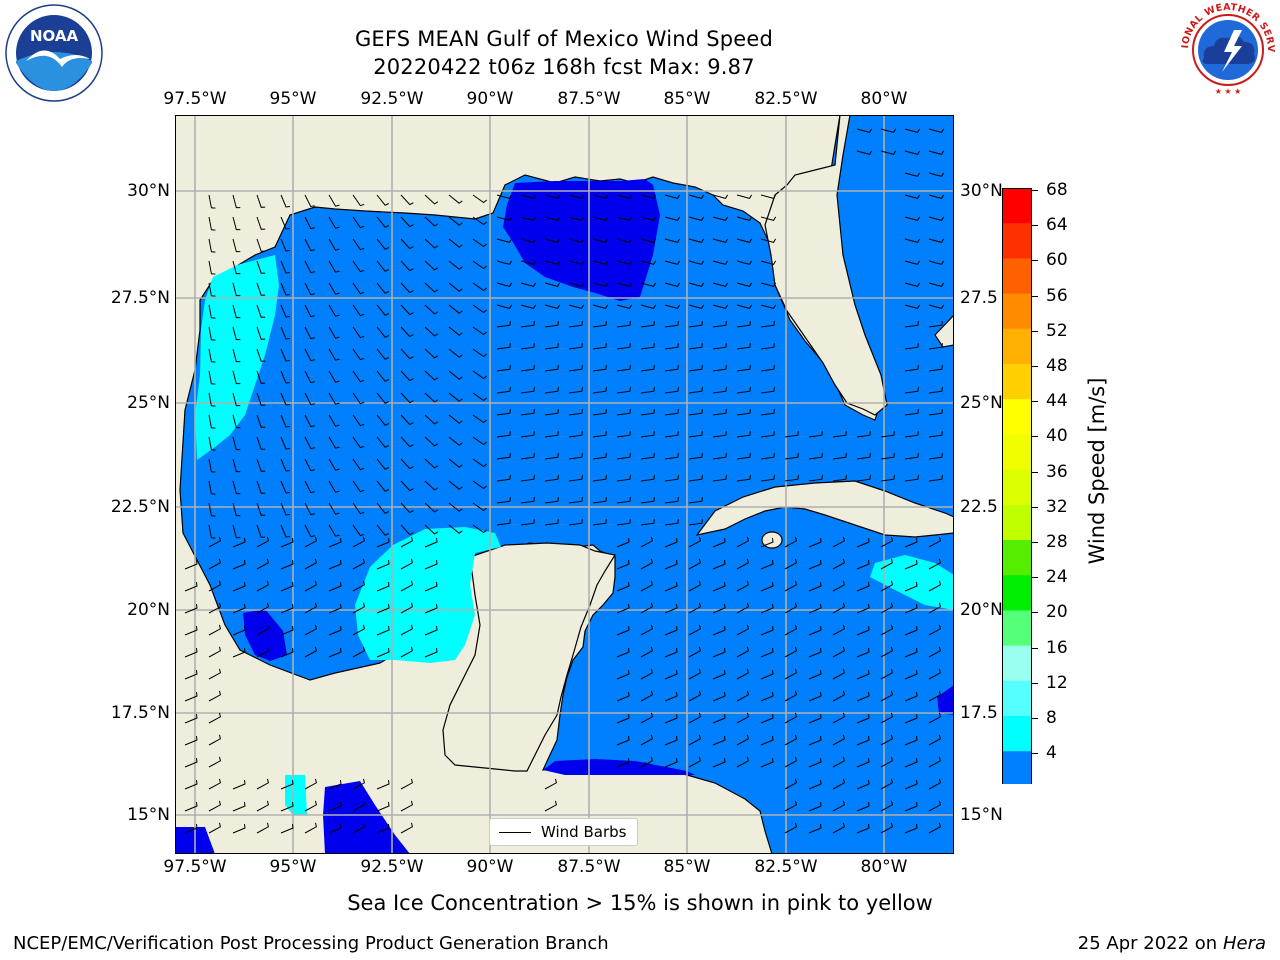 The width and height of the screenshot is (1280, 960). I want to click on lon-label-top: 92.5°W, so click(392, 99).